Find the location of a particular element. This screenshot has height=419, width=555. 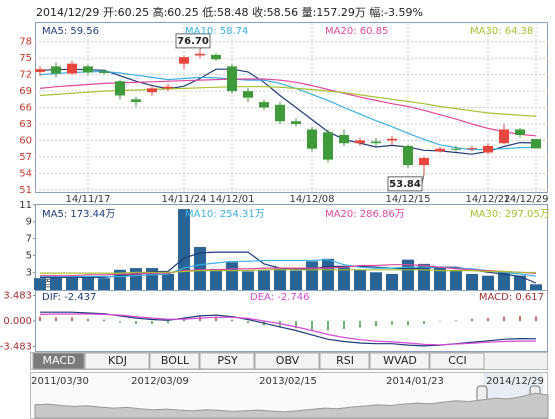

x-tick-label: 14/12/01 is located at coordinates (232, 199).